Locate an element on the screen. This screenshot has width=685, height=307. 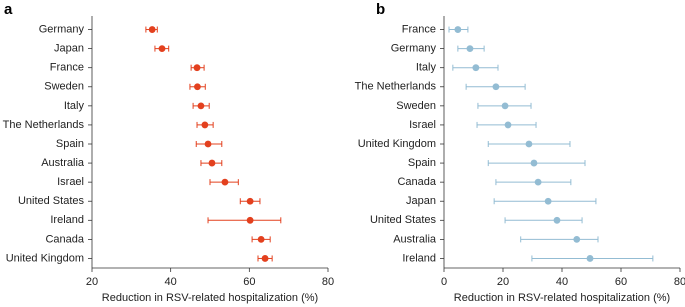
panel-label: a is located at coordinates (8, 9).